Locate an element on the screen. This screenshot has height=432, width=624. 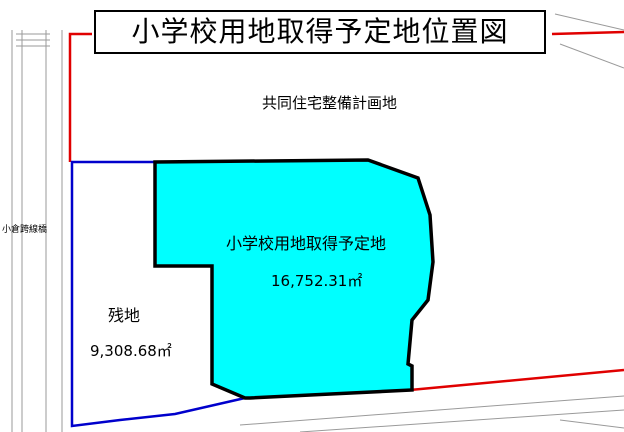
school-site-area: 16,752.31㎡ is located at coordinates (317, 281).